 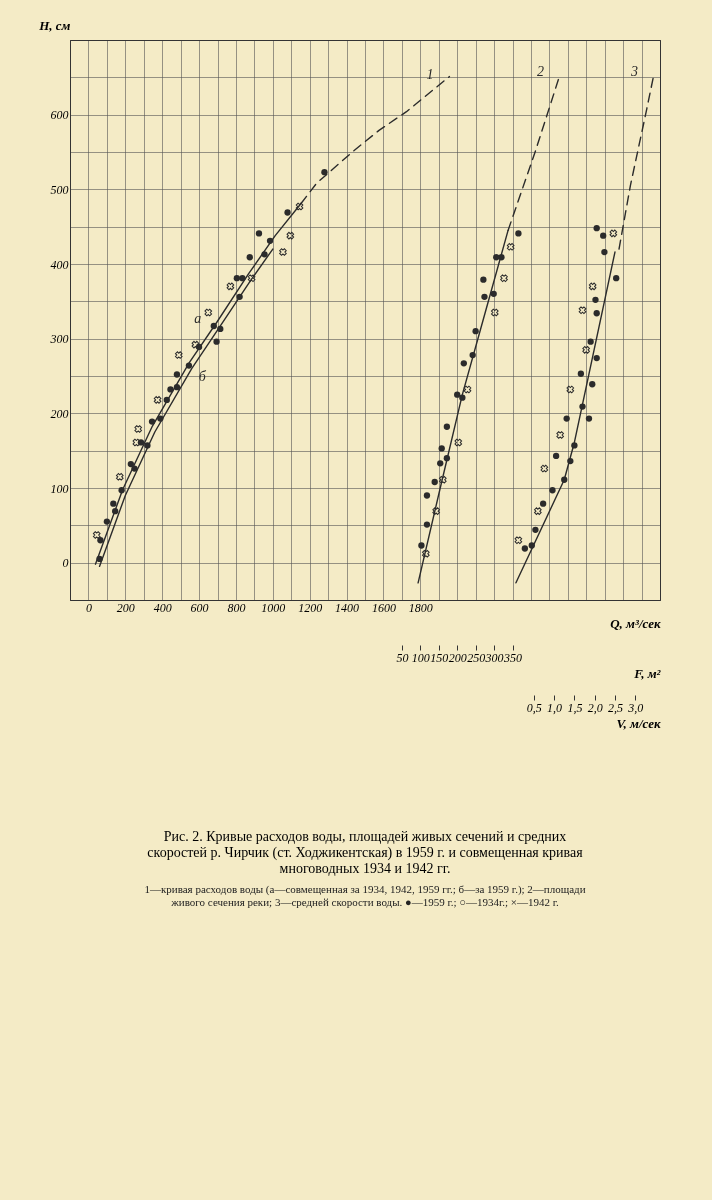 I want to click on x-tick-label: 1000, so click(x=273, y=607).